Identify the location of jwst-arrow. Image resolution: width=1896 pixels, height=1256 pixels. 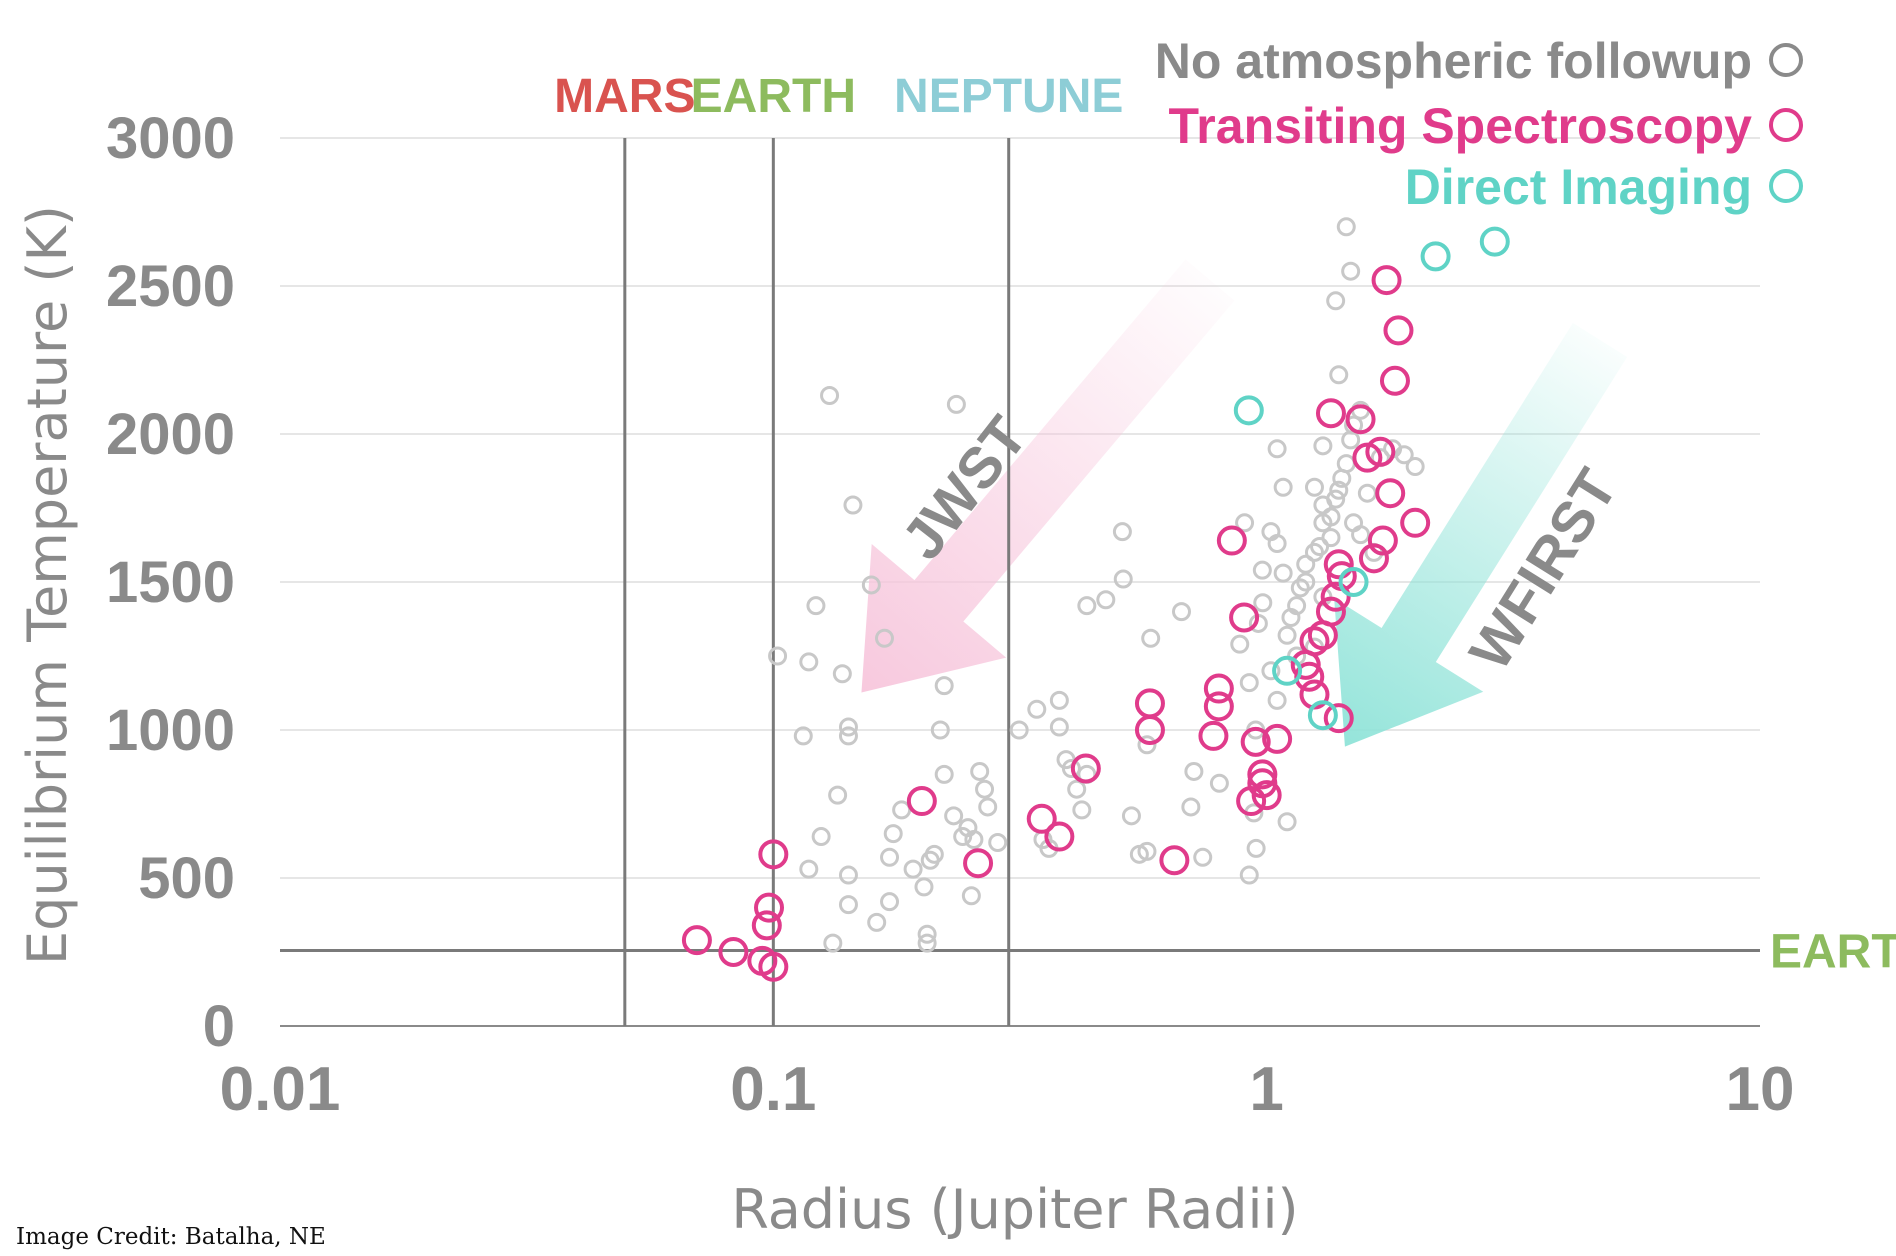
(1048, 476).